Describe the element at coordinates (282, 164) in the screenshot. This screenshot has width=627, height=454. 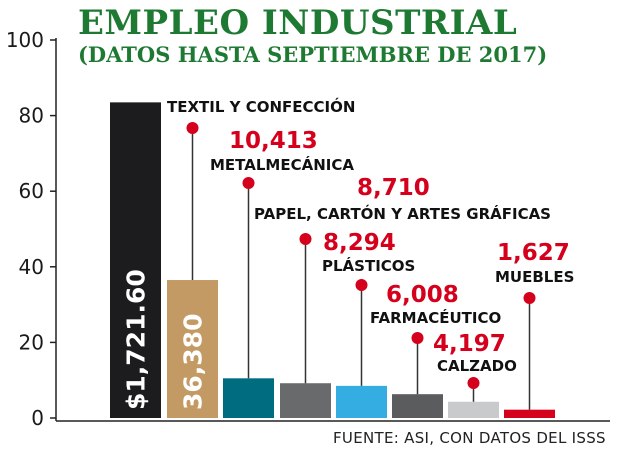
I see `category-label: METALMECÁNICA` at that location.